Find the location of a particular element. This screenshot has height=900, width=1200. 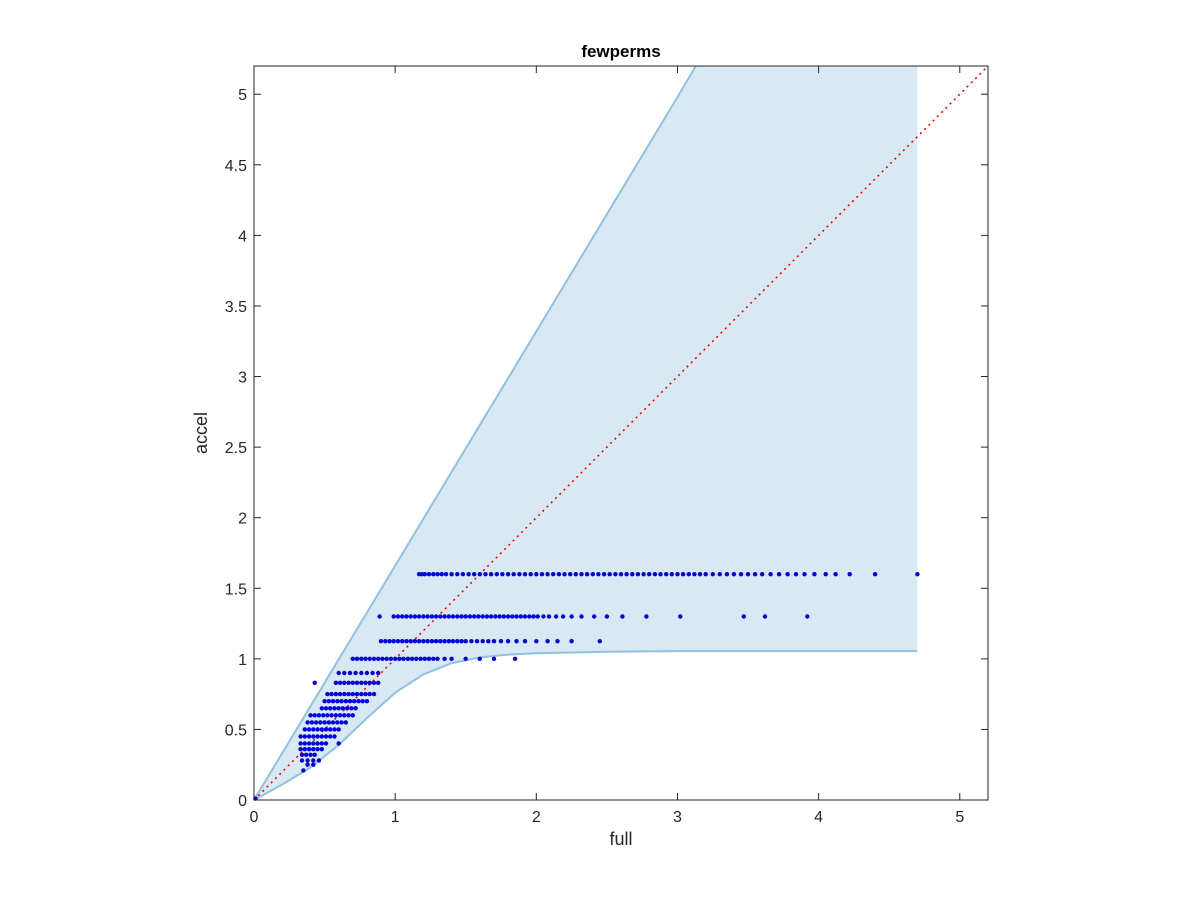

y-tick-label: 2.5 is located at coordinates (236, 448).